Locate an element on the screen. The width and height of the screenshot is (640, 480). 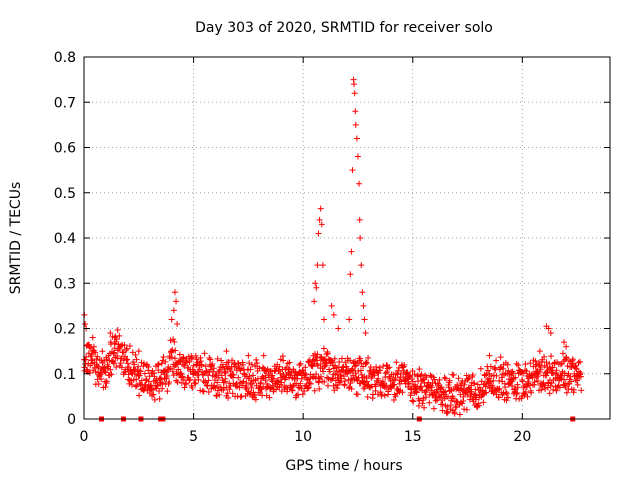
y-tick-label: 0.6 is located at coordinates (65, 149).